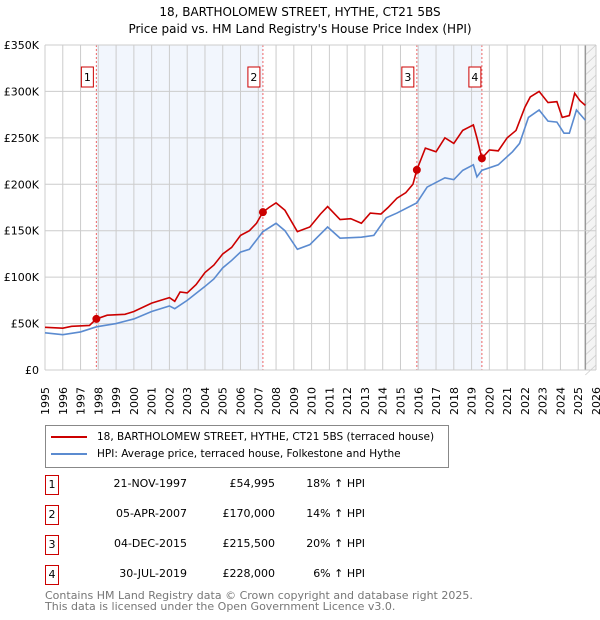  What do you see at coordinates (252, 483) in the screenshot?
I see `sale-price: £54,995` at bounding box center [252, 483].